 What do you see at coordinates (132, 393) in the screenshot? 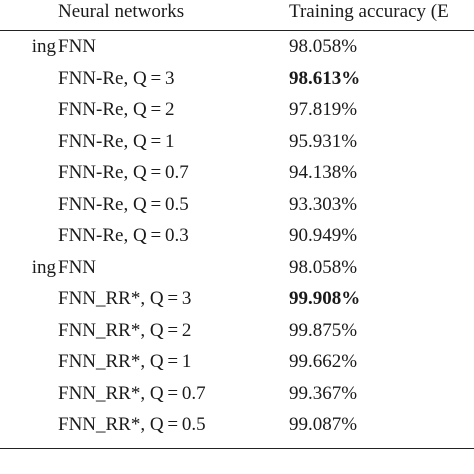
I see `network-cell: FNN_RR*, Q = 0.7` at bounding box center [132, 393].